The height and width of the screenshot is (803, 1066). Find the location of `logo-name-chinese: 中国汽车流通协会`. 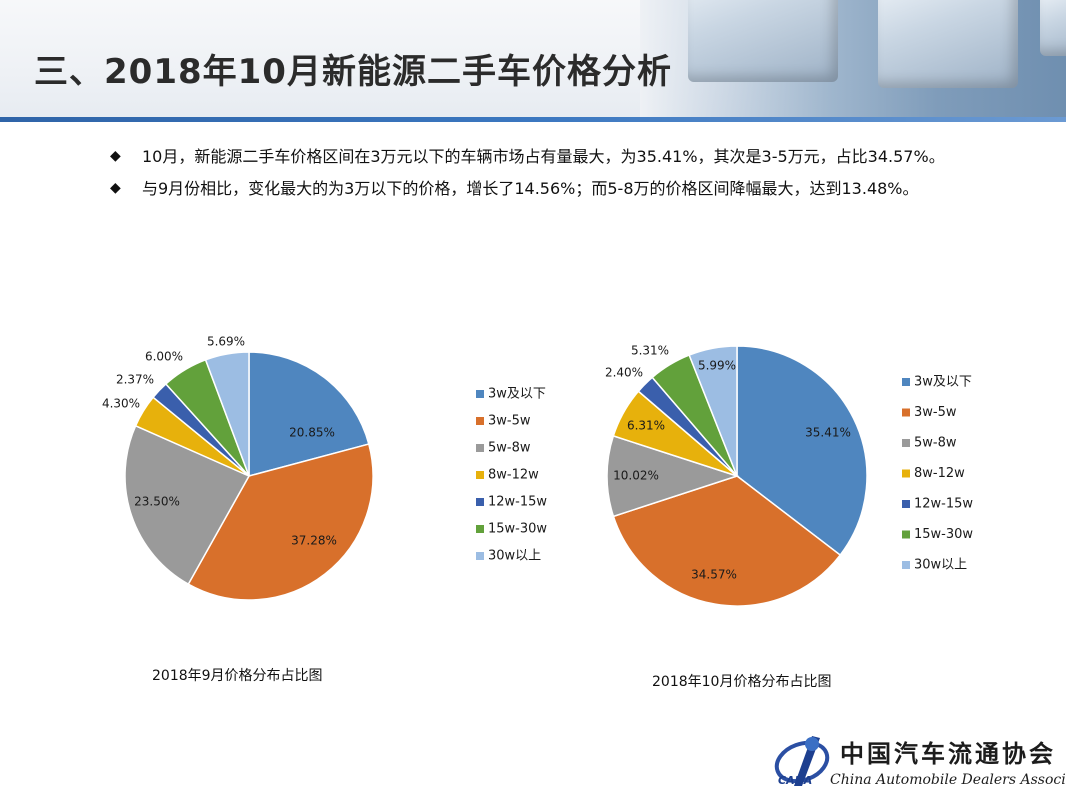

logo-name-chinese: 中国汽车流通协会 is located at coordinates (948, 753).